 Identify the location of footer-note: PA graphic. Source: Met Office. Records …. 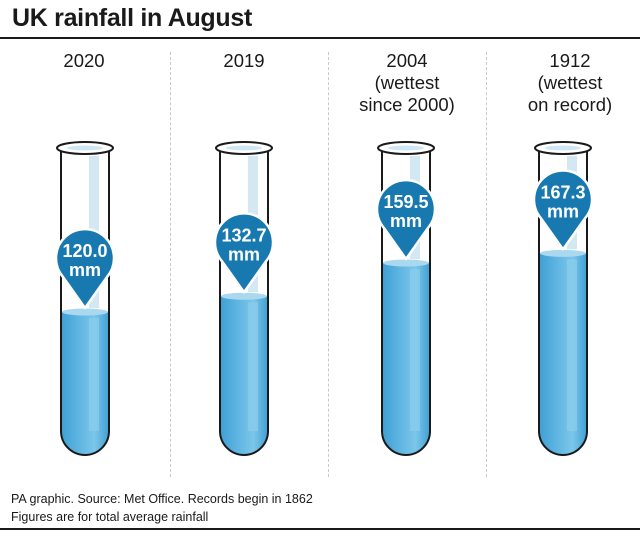
(162, 508).